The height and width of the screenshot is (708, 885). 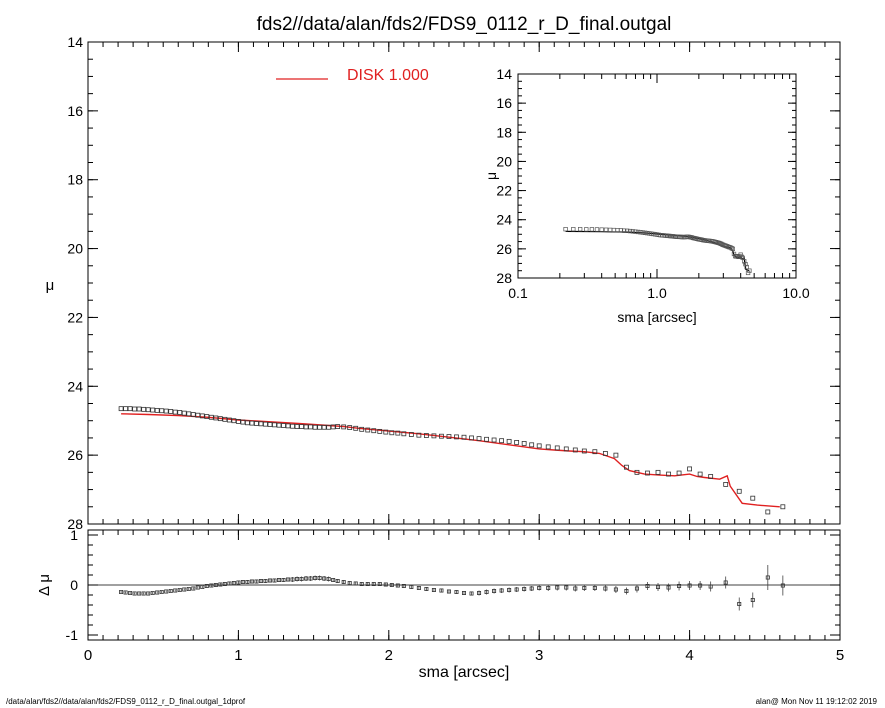 I want to click on inset-y-tick-label: 26, so click(x=504, y=249).